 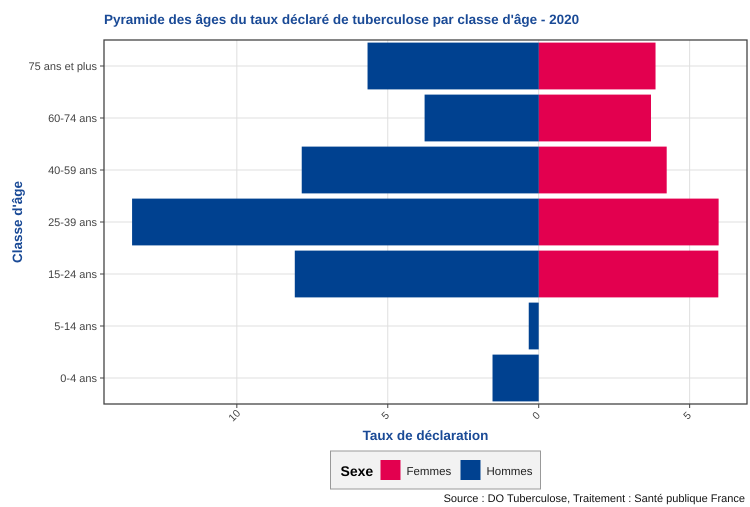 What do you see at coordinates (73, 223) in the screenshot?
I see `y-tick-label: 25-39 ans` at bounding box center [73, 223].